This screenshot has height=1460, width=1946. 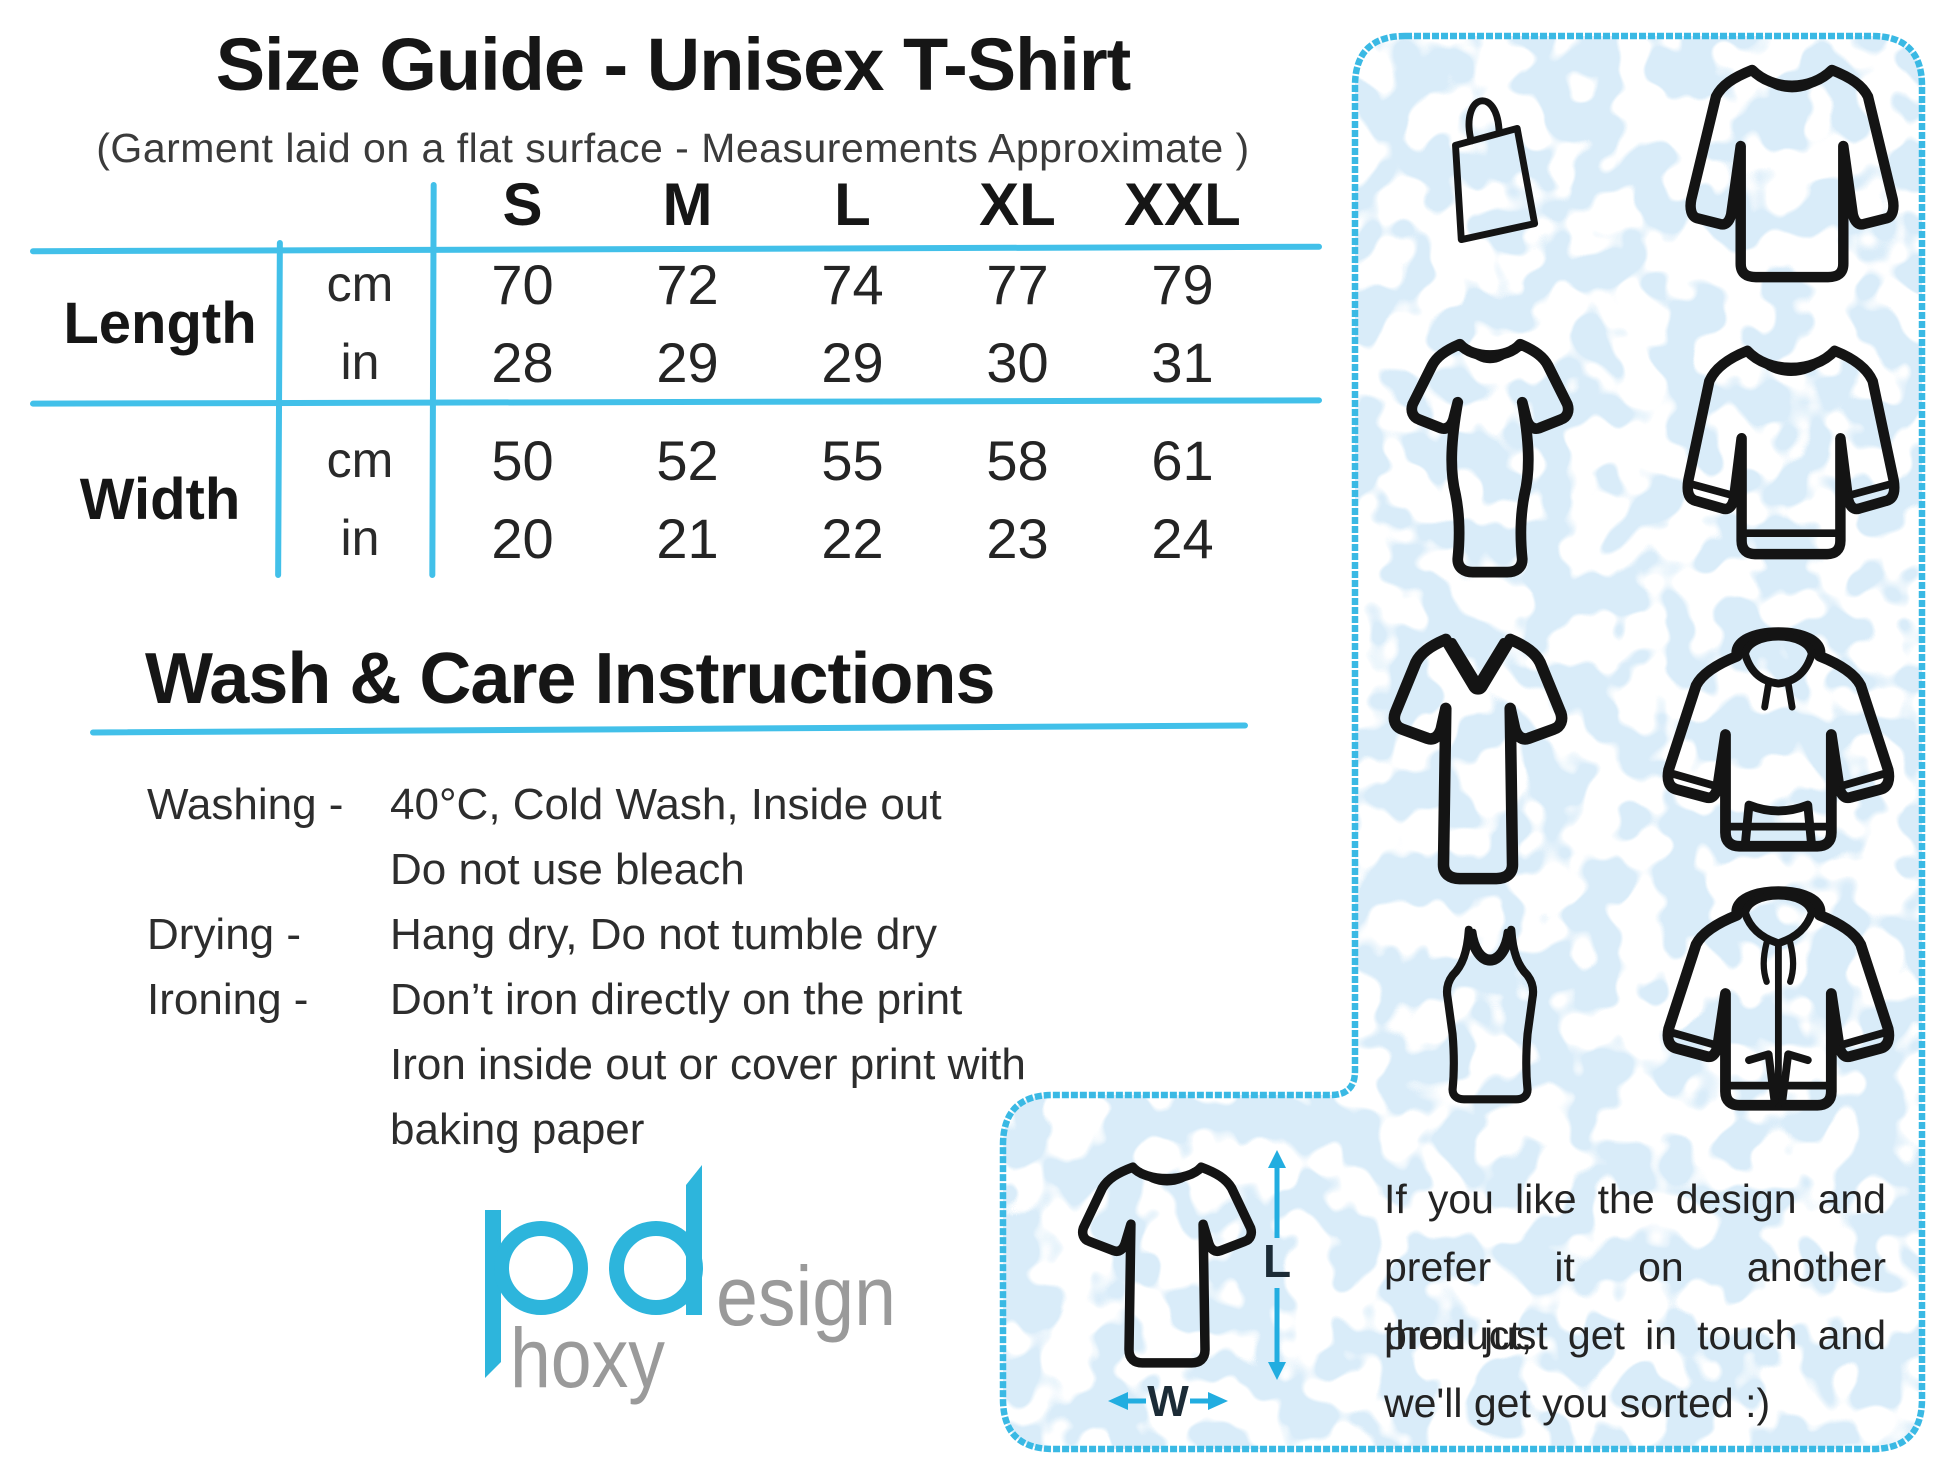 What do you see at coordinates (567, 869) in the screenshot?
I see `care-text: Do not use bleach` at bounding box center [567, 869].